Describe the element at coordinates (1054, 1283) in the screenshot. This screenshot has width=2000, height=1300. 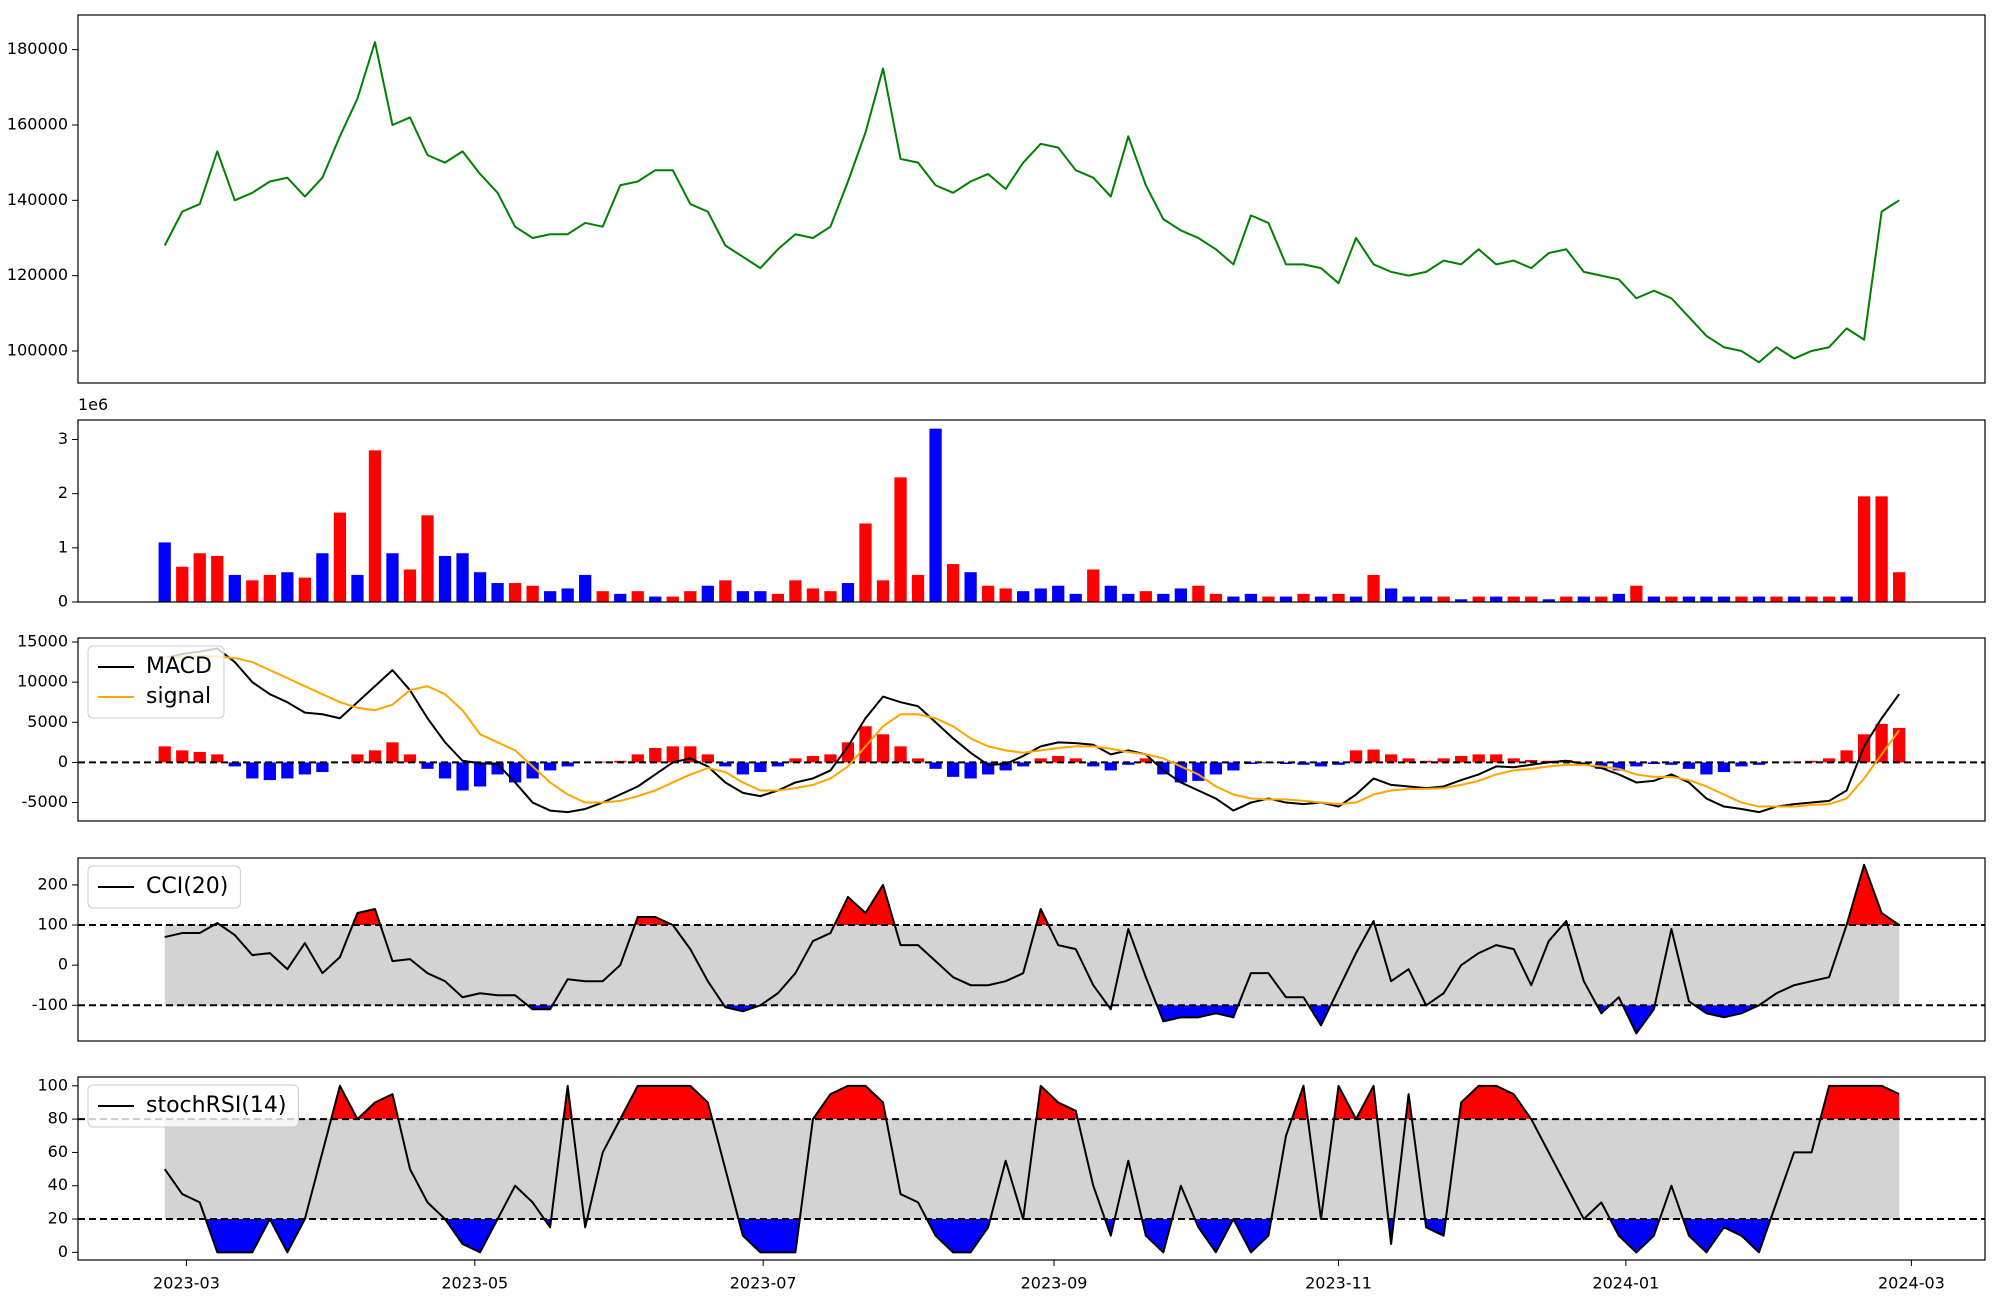
I see `x-tick-label: 2023-09` at that location.